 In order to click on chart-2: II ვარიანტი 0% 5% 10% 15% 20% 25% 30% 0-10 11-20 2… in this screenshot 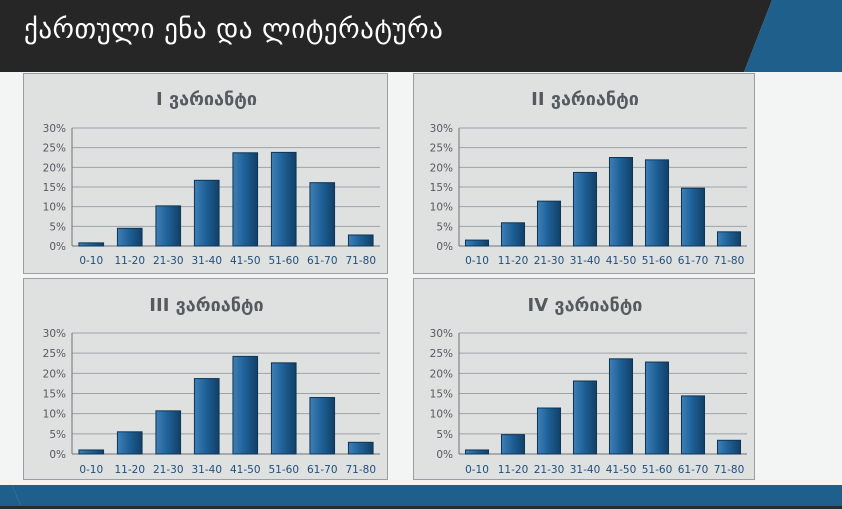, I will do `click(588, 178)`.